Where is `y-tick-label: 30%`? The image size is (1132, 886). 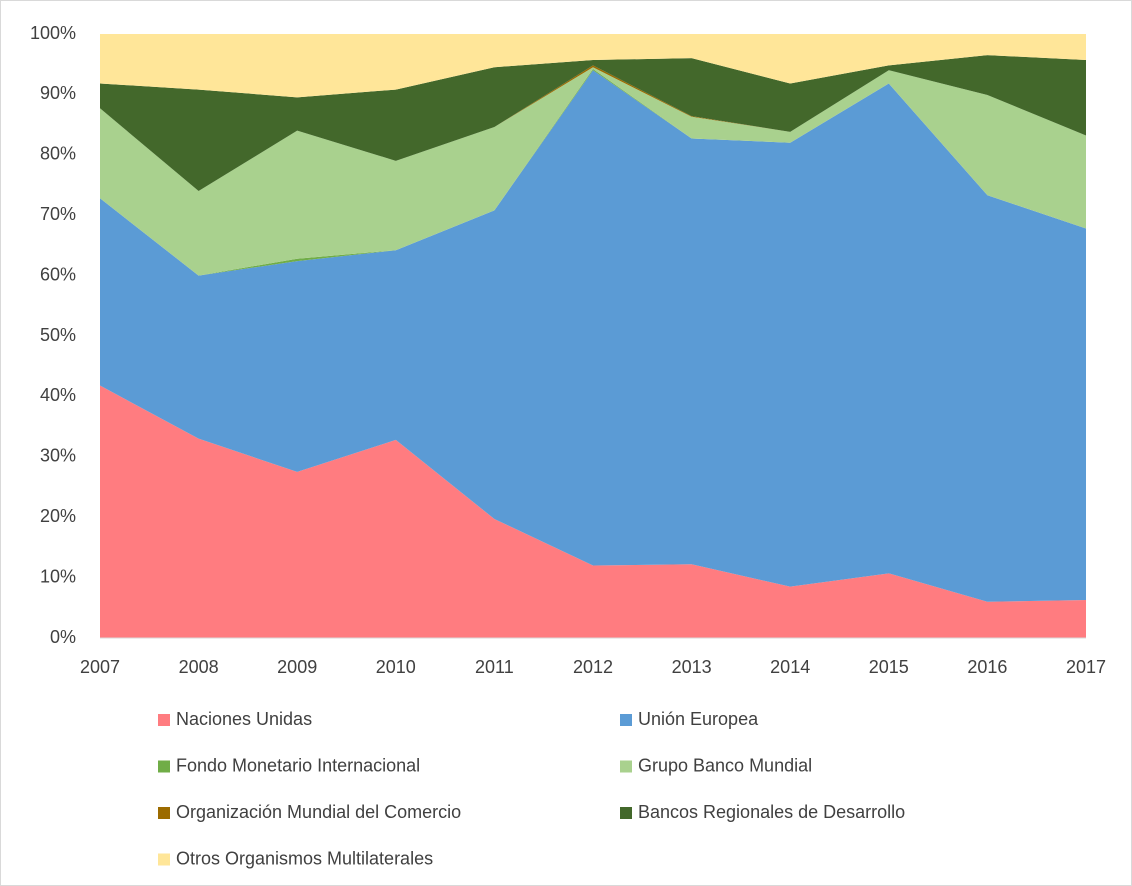
y-tick-label: 30% is located at coordinates (58, 456).